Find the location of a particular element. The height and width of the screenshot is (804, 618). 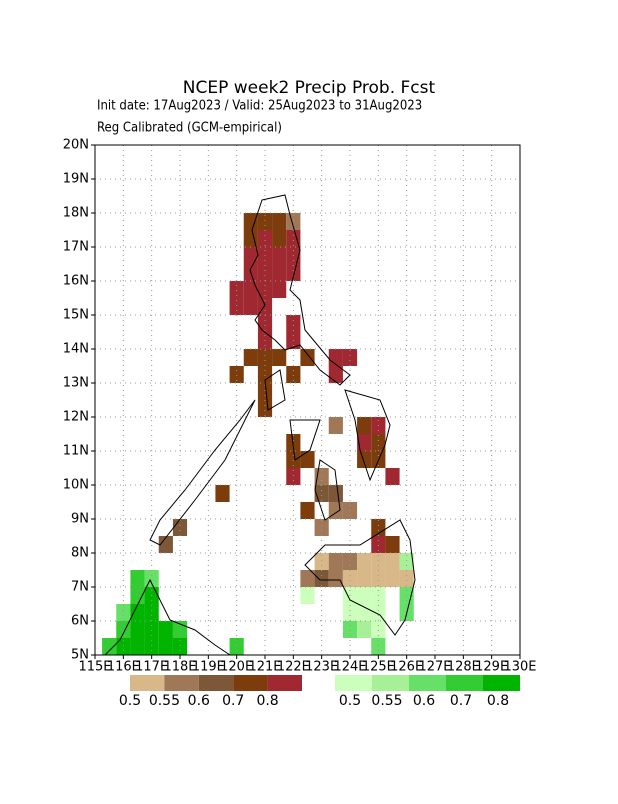

y-tick-label: 18N is located at coordinates (76, 213).